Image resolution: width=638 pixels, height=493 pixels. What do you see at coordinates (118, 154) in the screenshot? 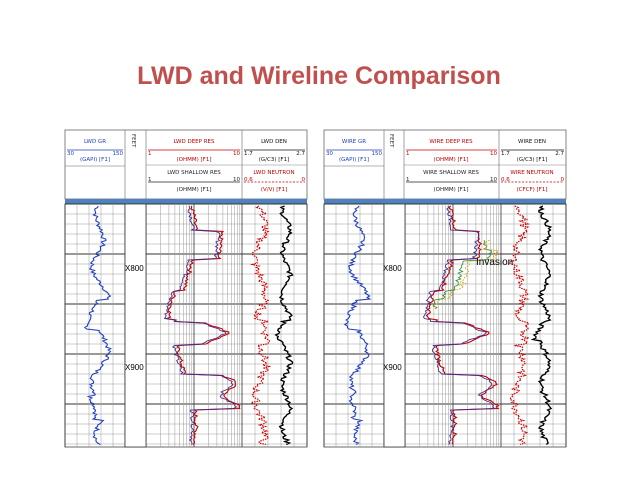
I see `lwd-gr-max: 150` at bounding box center [118, 154].